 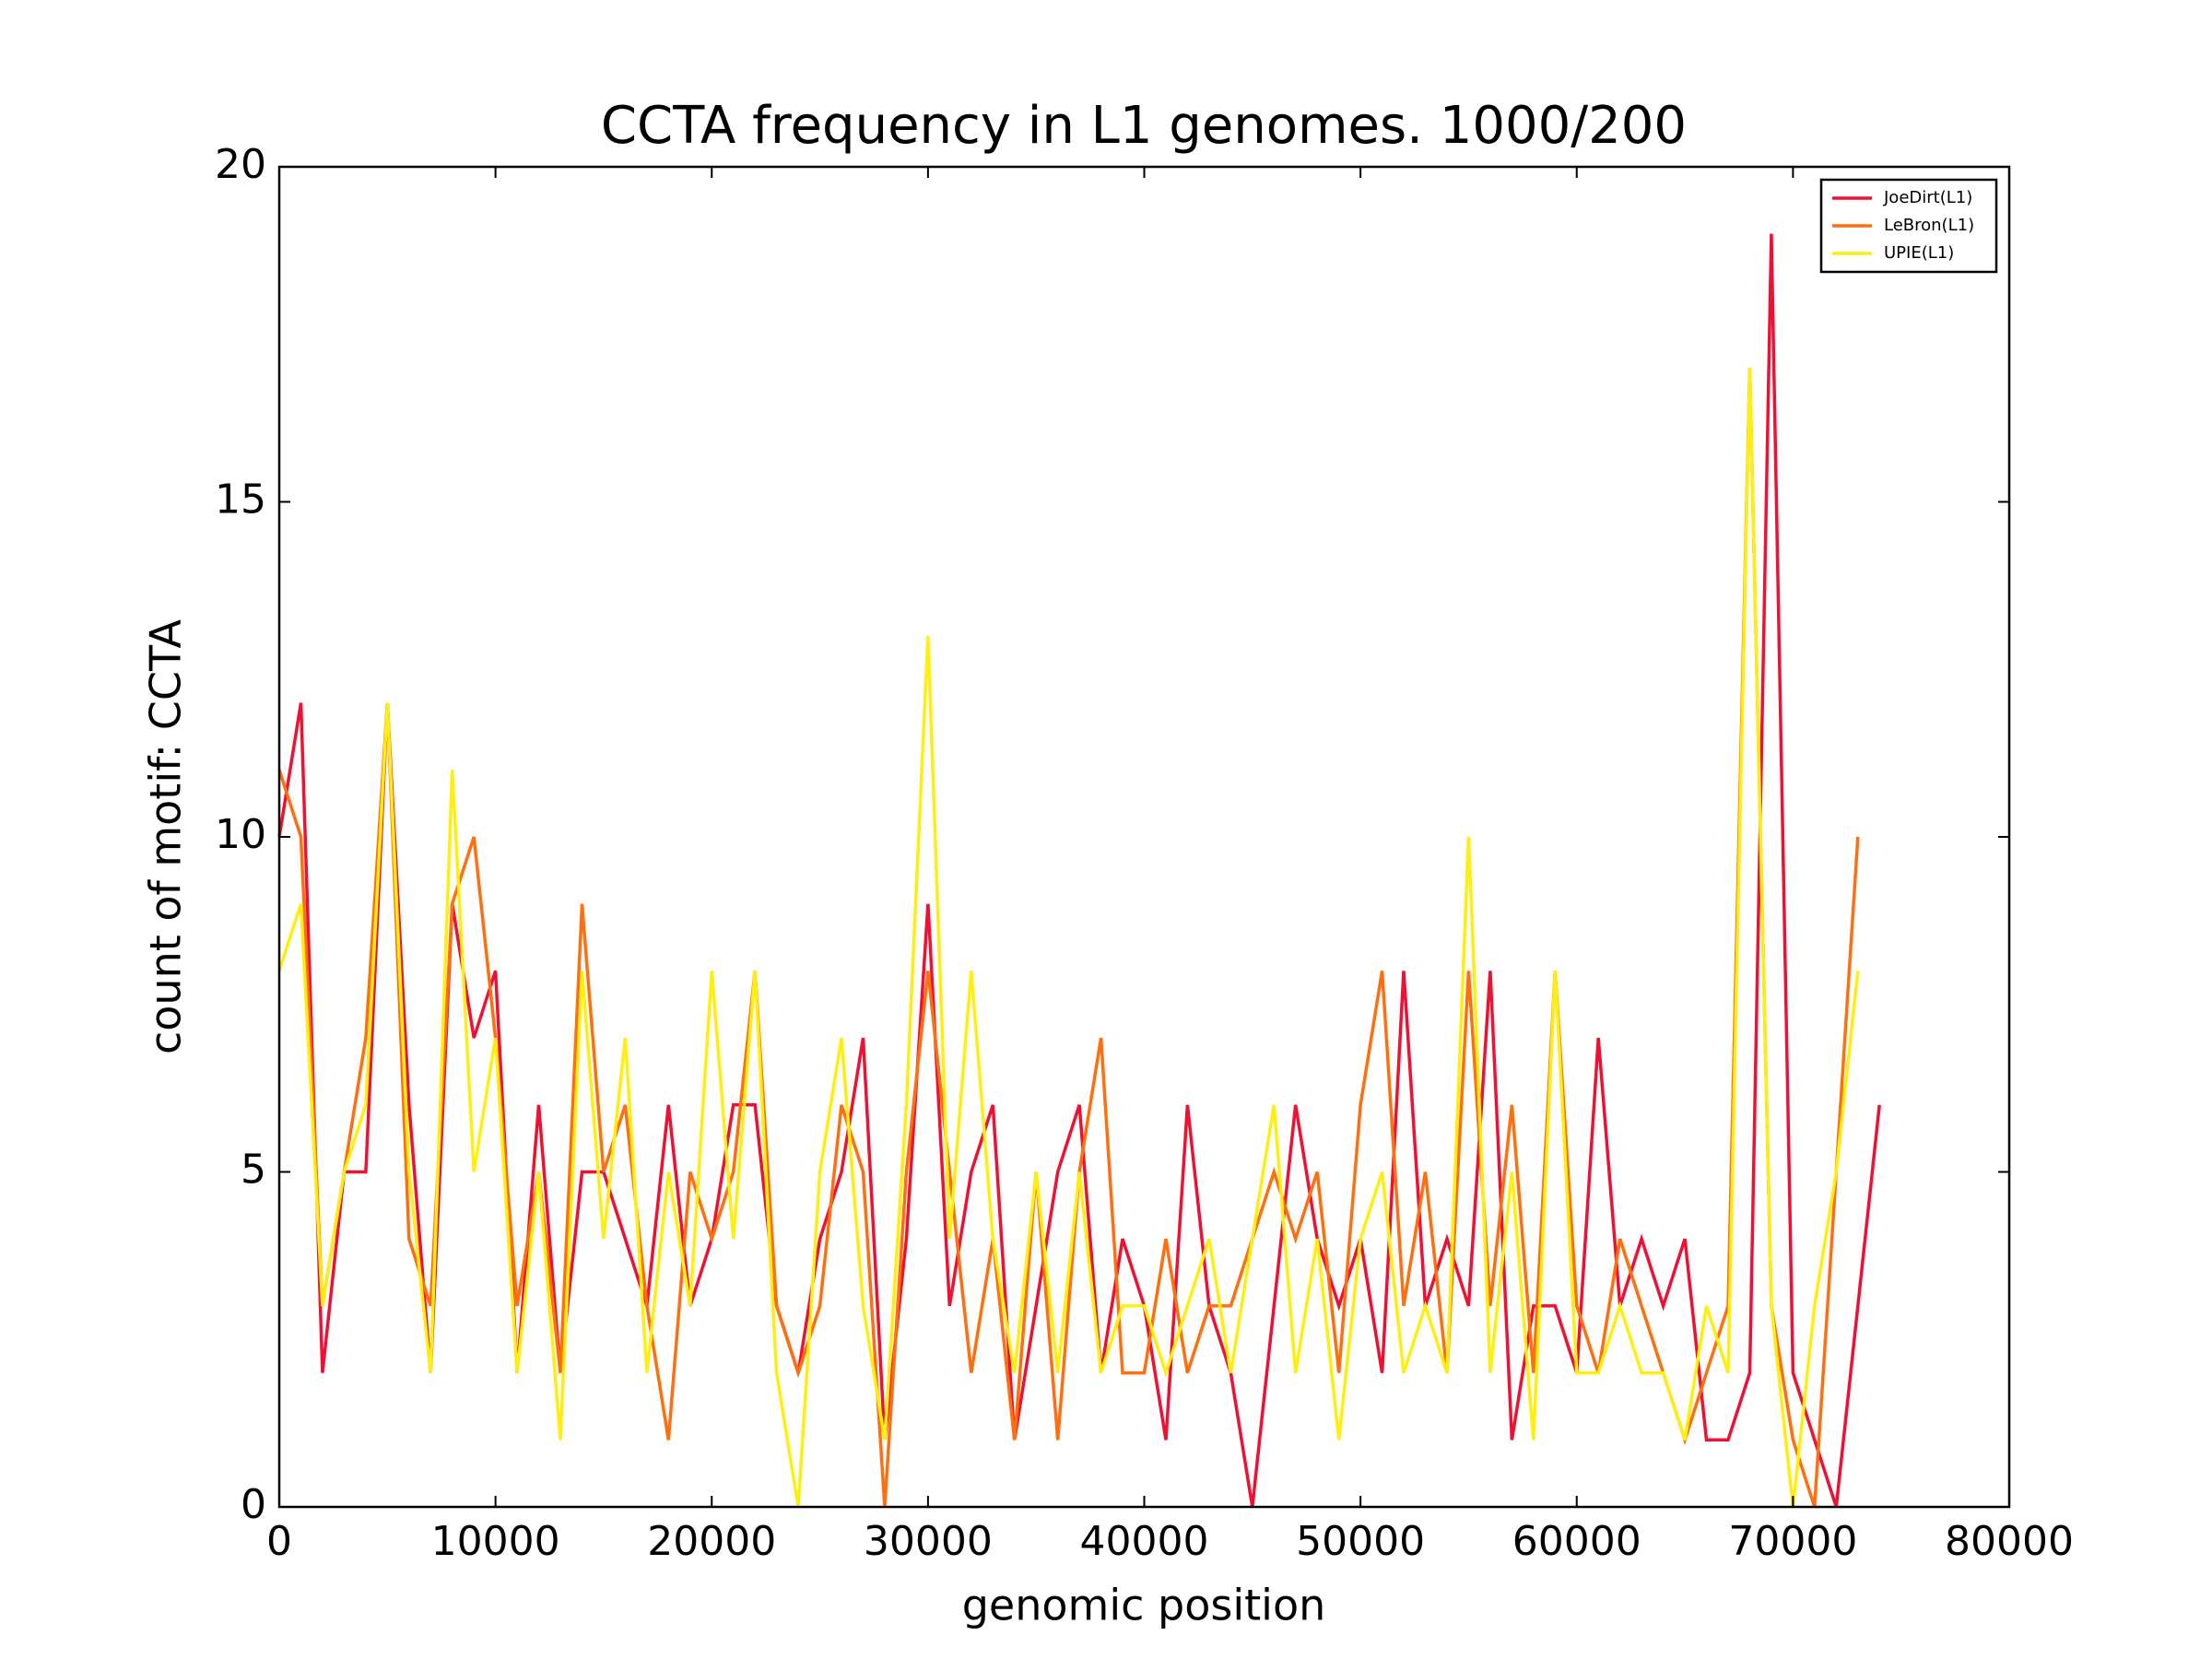 What do you see at coordinates (1144, 126) in the screenshot?
I see `chart-title: CCTA frequency in L1 genomes. 1000/200` at bounding box center [1144, 126].